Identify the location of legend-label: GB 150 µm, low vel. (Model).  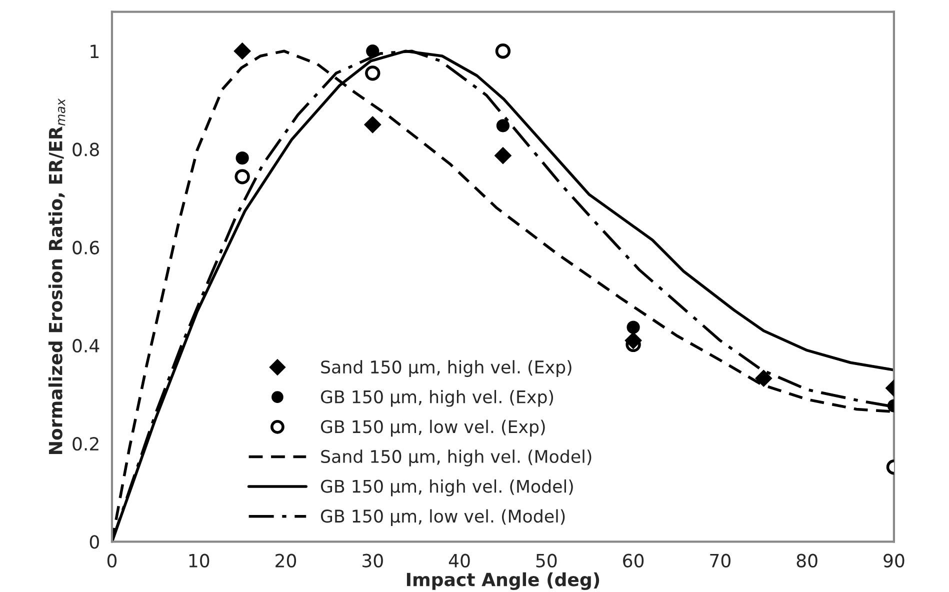
(442, 517).